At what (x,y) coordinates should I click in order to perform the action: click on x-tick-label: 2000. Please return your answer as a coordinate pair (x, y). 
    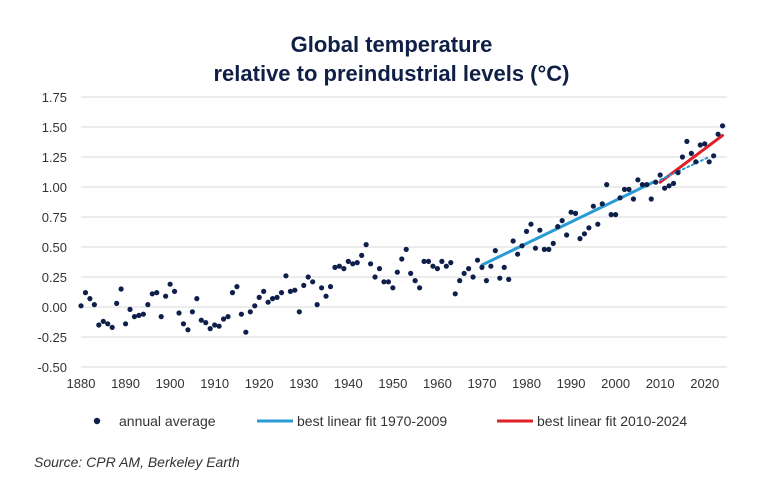
    Looking at the image, I should click on (615, 383).